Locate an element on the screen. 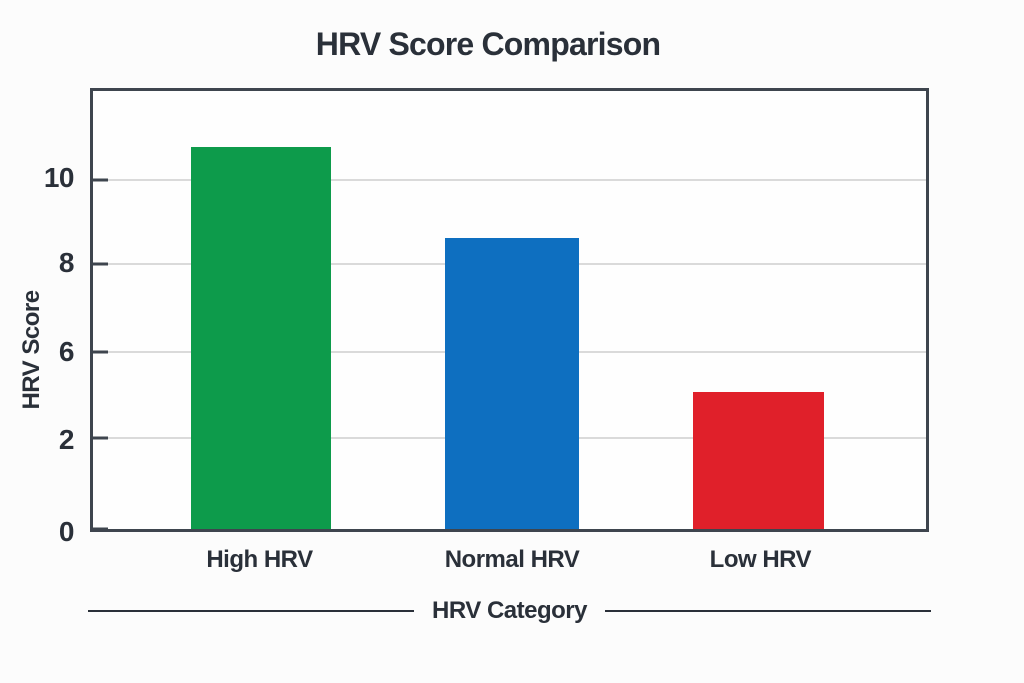  bar-low-hrv is located at coordinates (758, 460).